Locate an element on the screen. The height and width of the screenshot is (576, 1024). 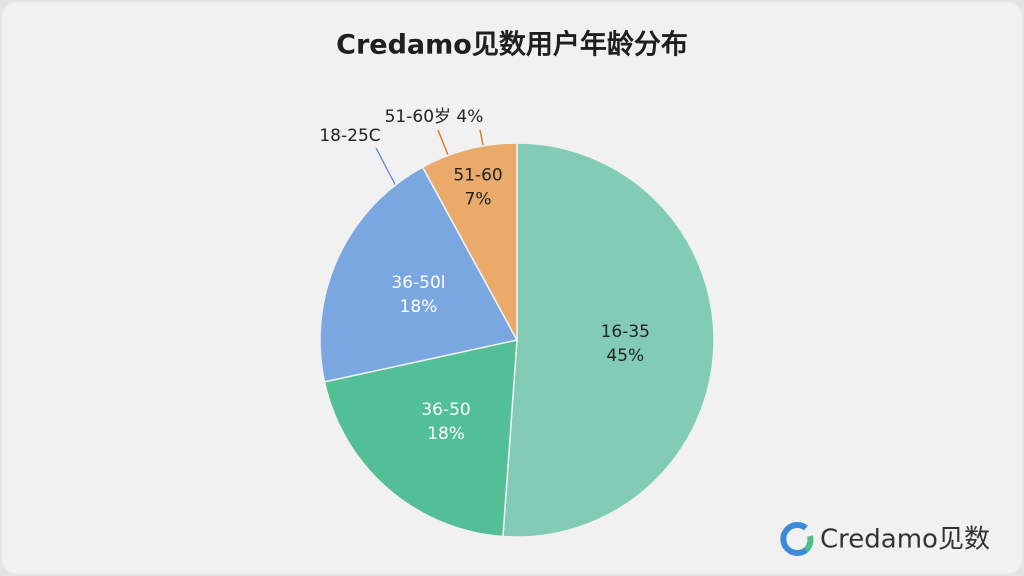
value-label: 7% is located at coordinates (478, 199).